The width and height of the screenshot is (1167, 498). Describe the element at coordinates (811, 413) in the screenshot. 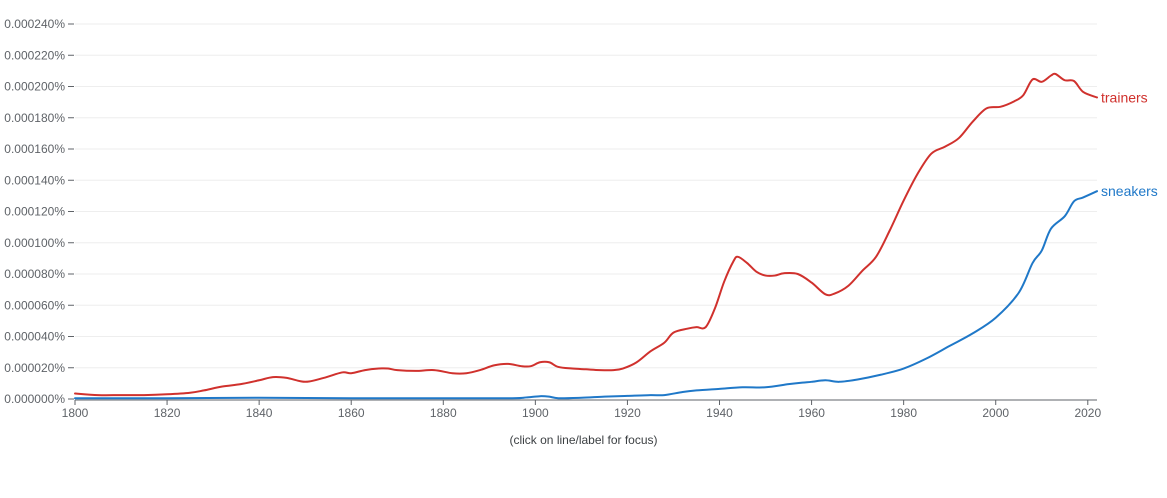

I see `x-tick-label: 1960` at that location.